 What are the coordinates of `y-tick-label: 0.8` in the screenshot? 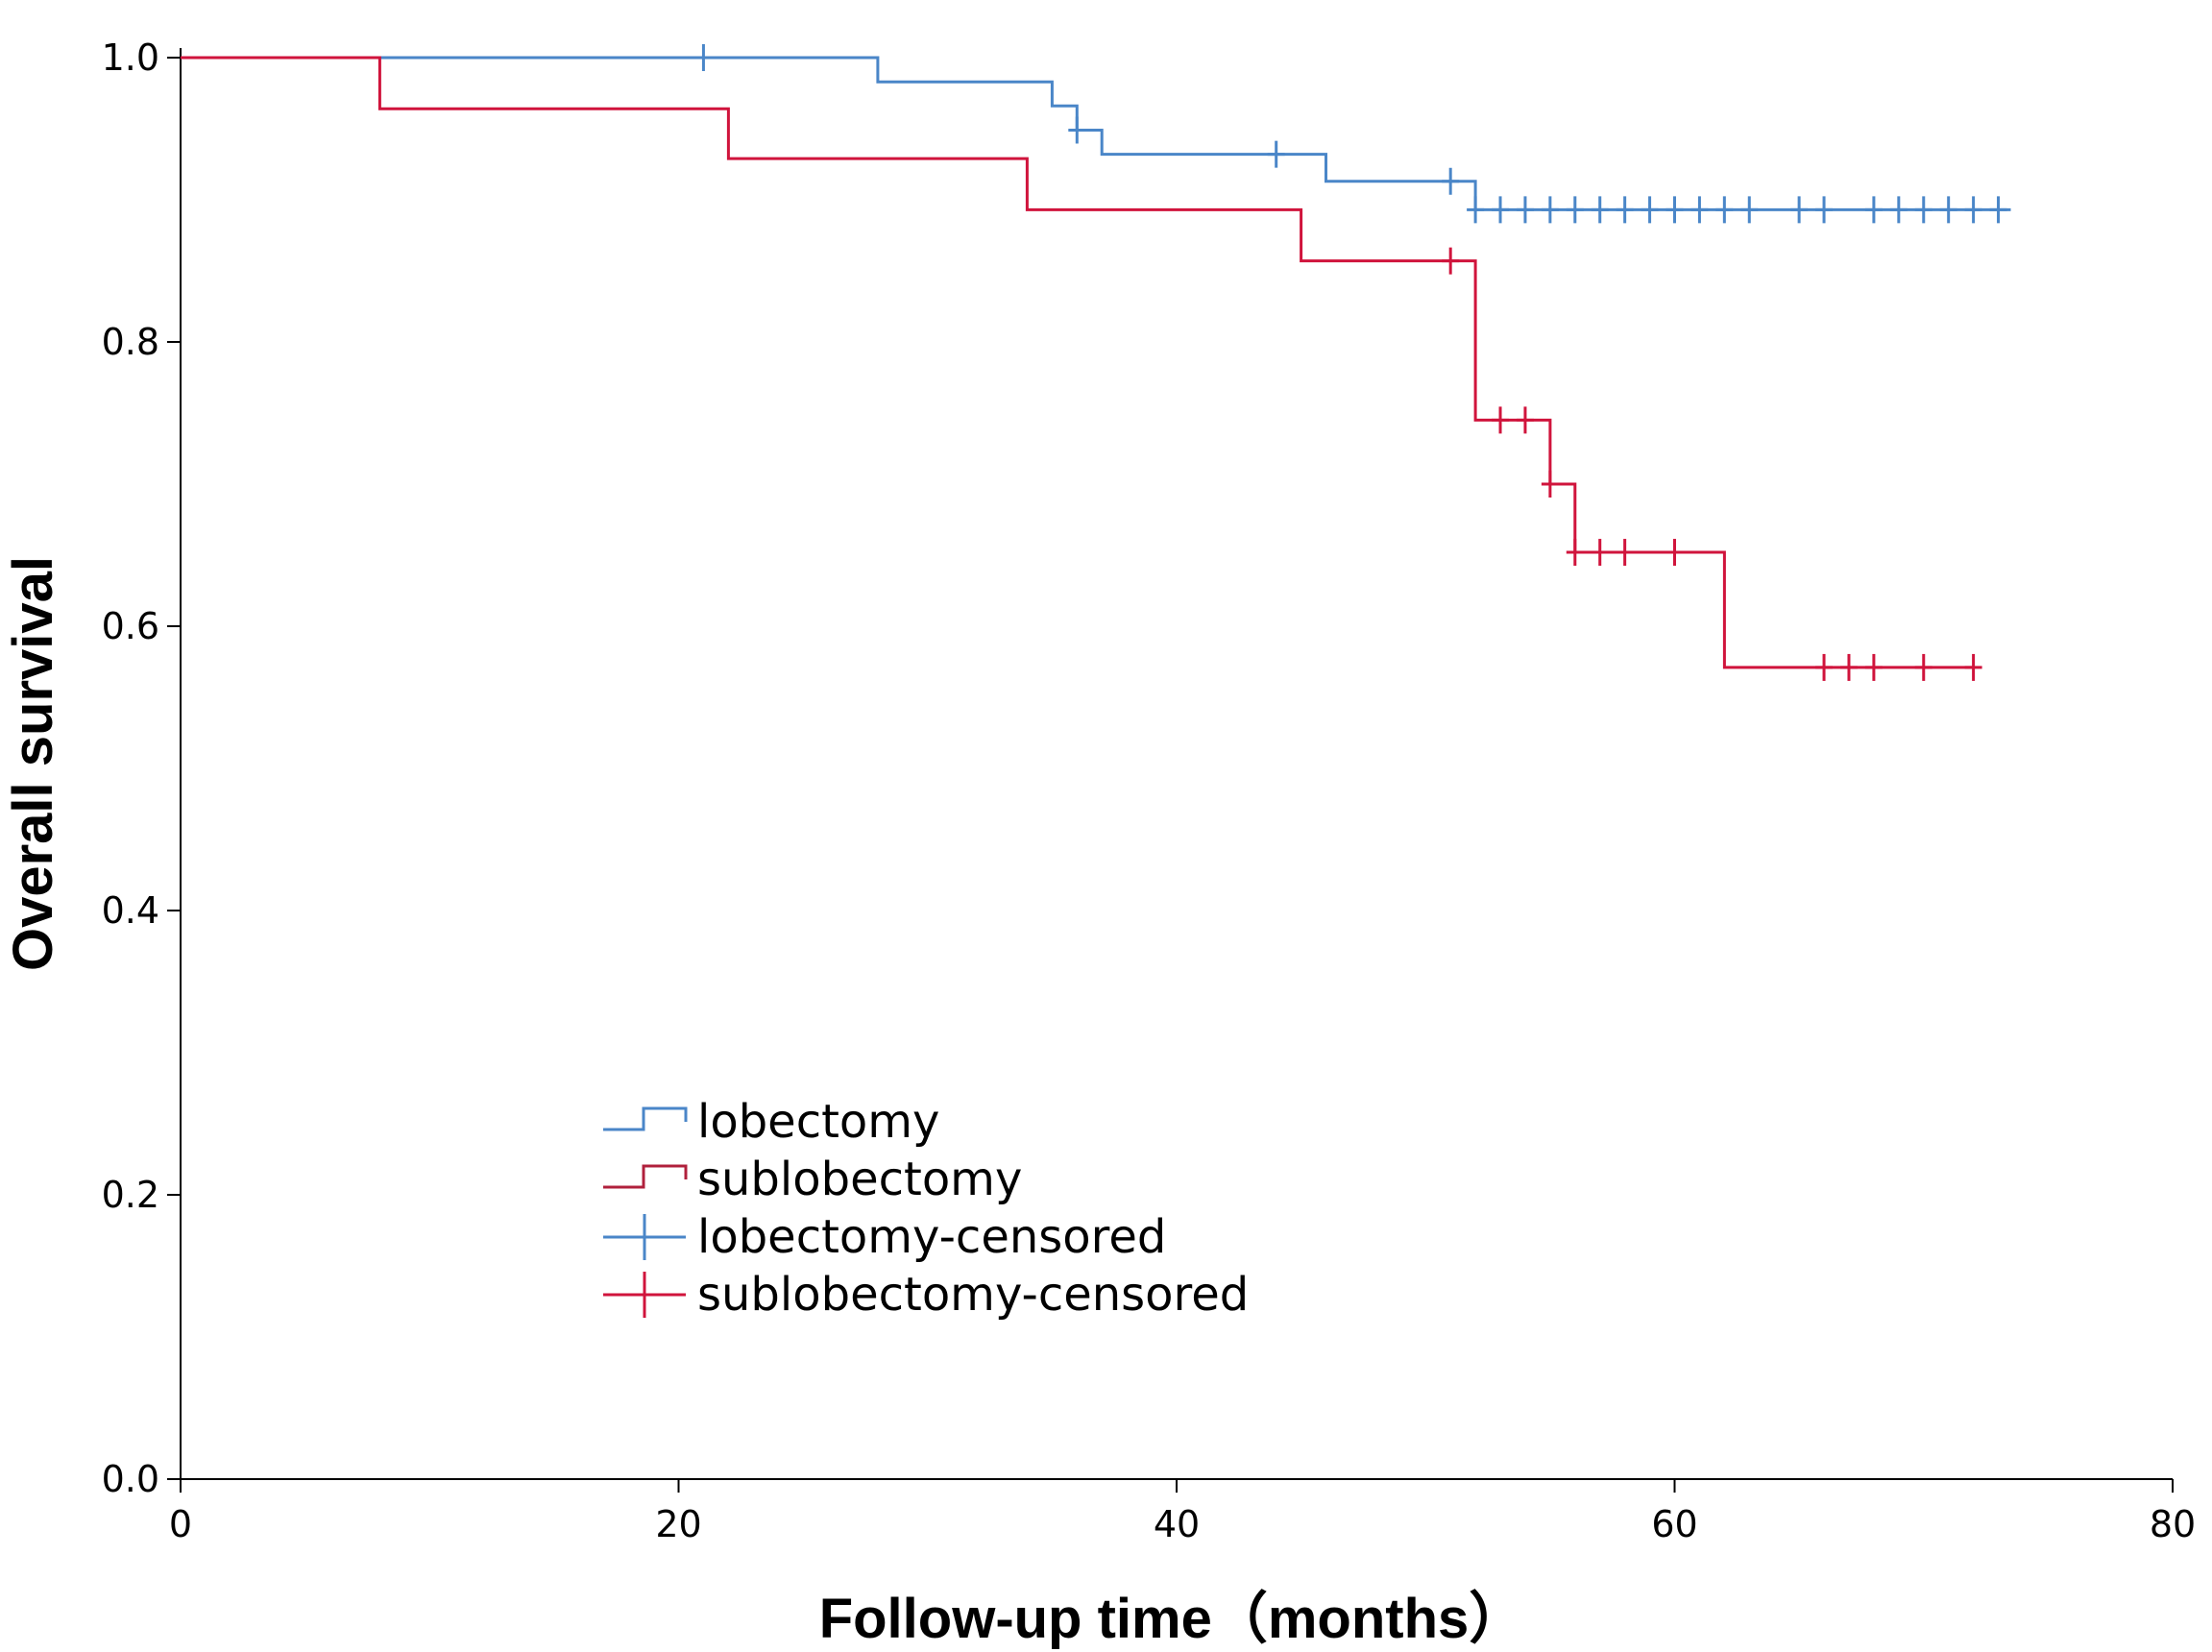 It's located at (130, 342).